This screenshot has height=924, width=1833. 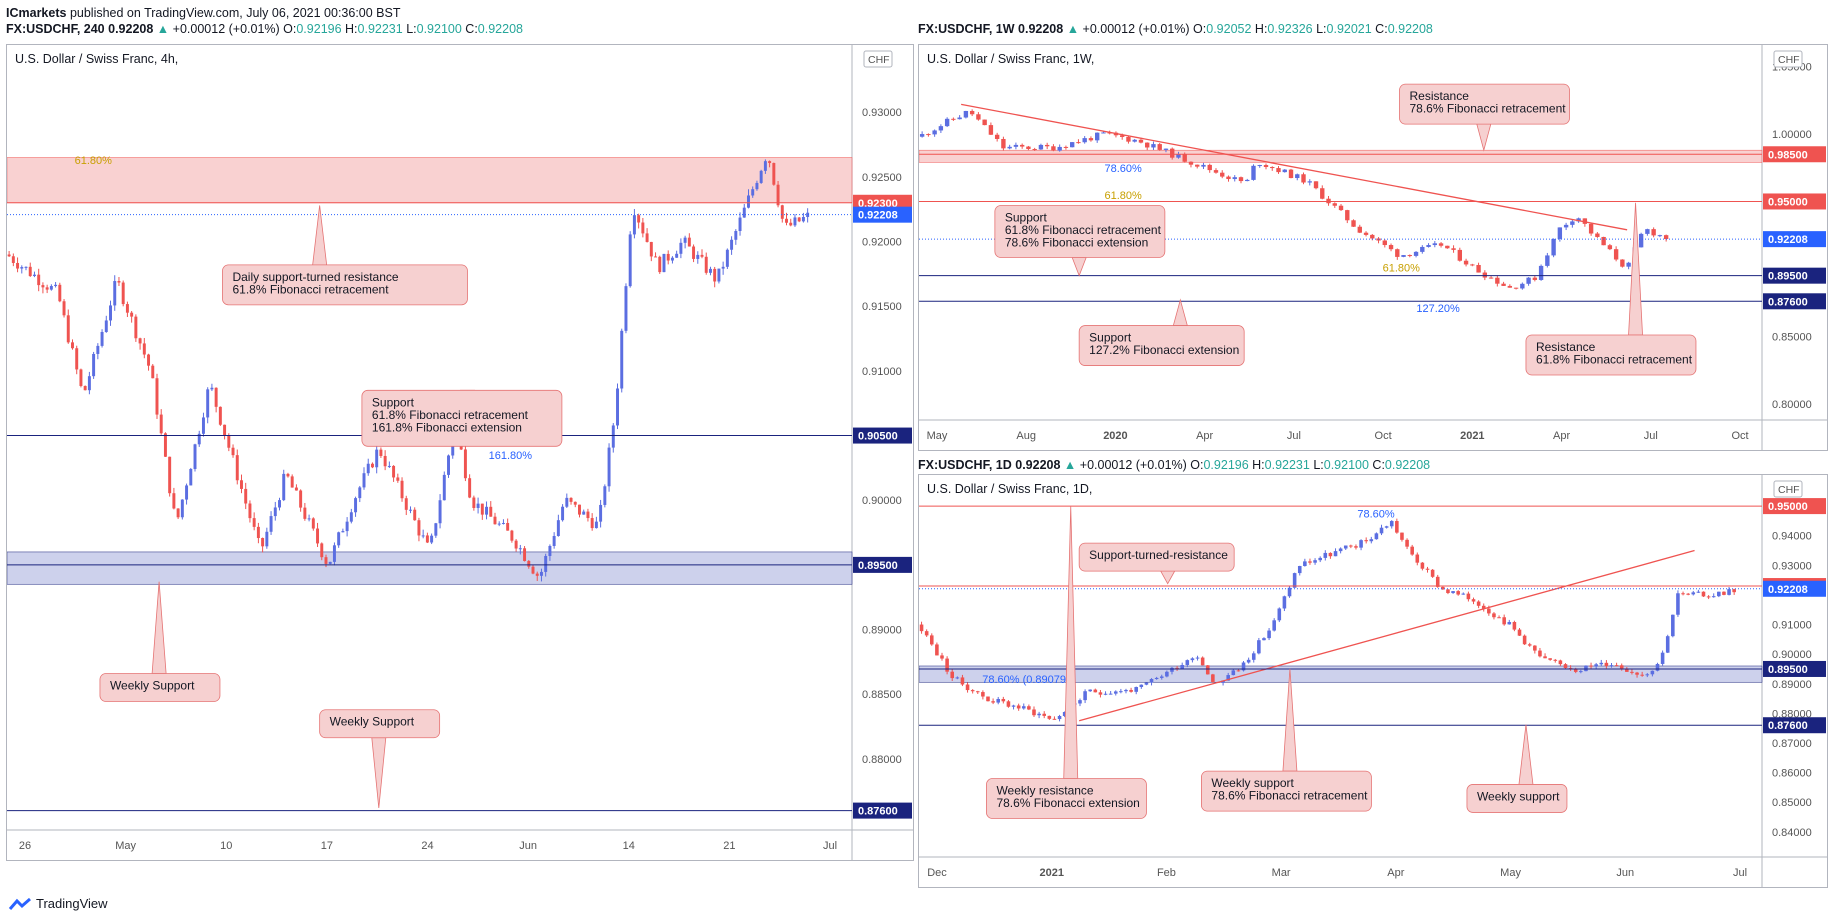 I want to click on callout-text: Support-turned-resistance, so click(x=1158, y=555).